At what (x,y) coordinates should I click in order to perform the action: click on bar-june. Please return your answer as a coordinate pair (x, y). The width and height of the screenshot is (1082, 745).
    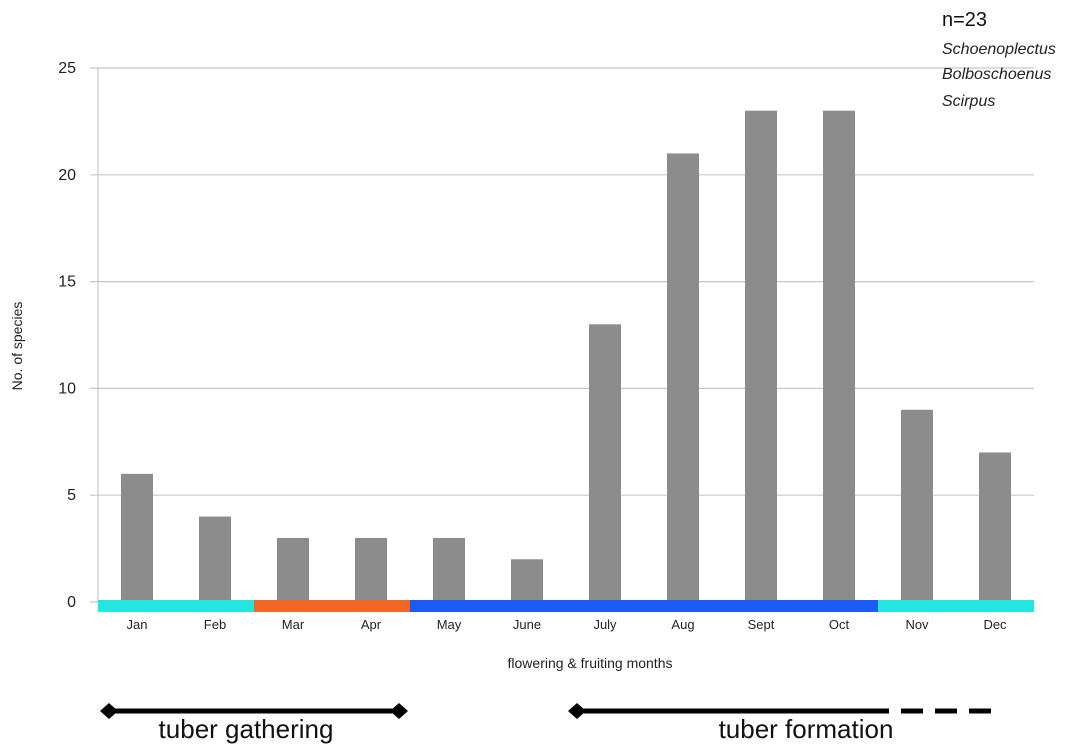
    Looking at the image, I should click on (527, 580).